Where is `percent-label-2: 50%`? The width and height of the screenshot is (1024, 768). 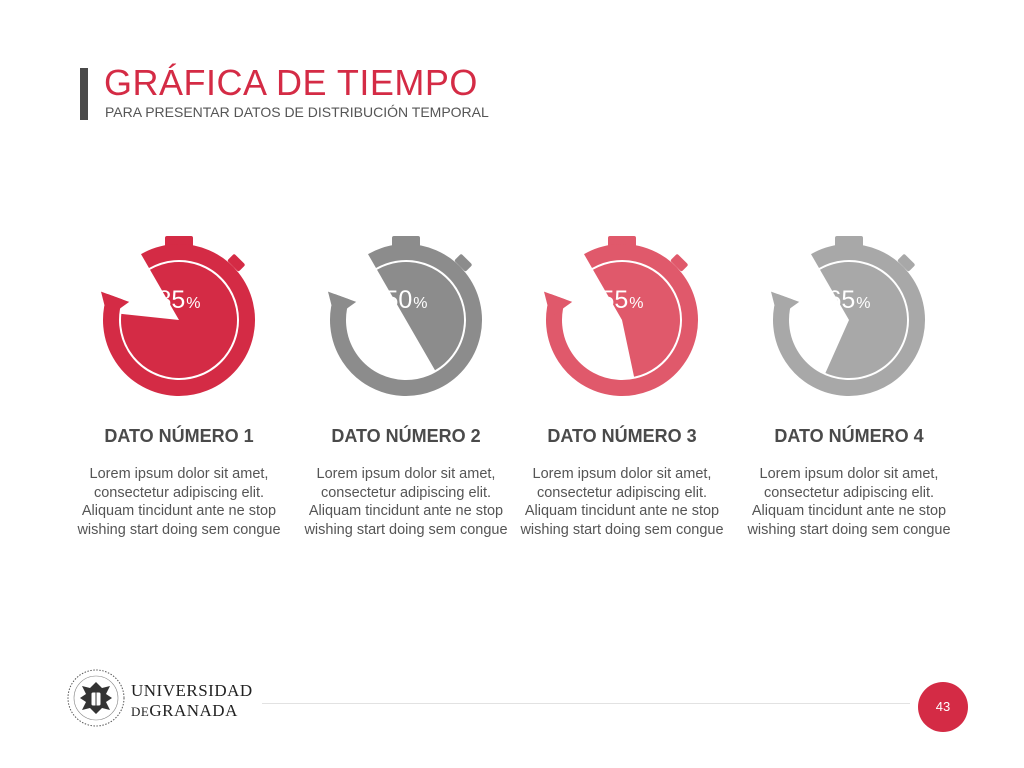 percent-label-2: 50% is located at coordinates (406, 300).